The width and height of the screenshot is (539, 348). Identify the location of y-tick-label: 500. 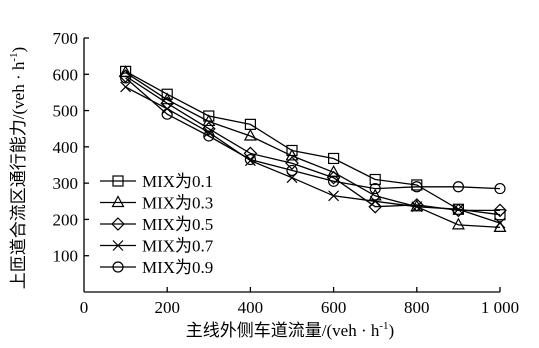
(66, 111).